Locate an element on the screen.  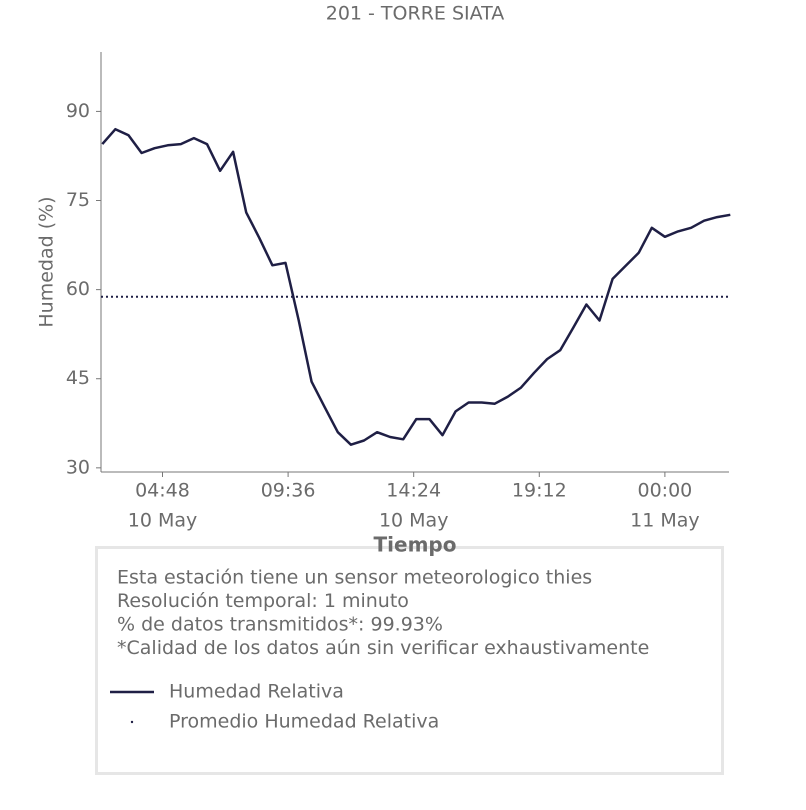
y-tick-label: 45 is located at coordinates (78, 378).